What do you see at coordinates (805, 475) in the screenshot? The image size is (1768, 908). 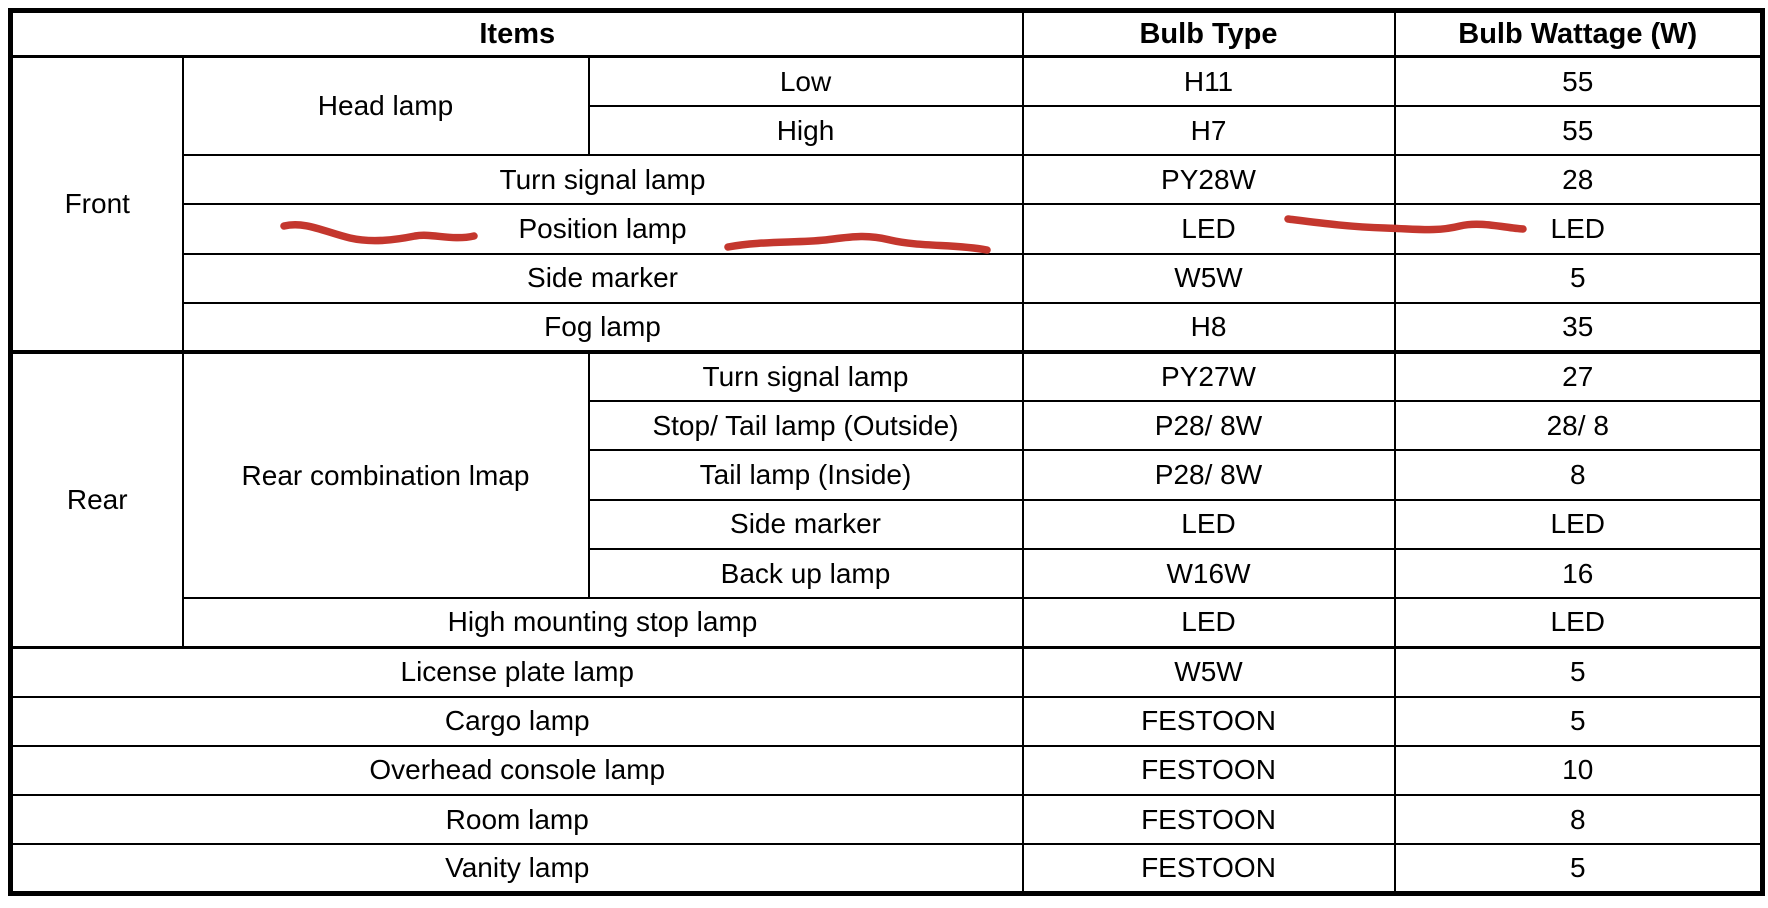 I see `item-cell: Tail lamp (Inside)` at bounding box center [805, 475].